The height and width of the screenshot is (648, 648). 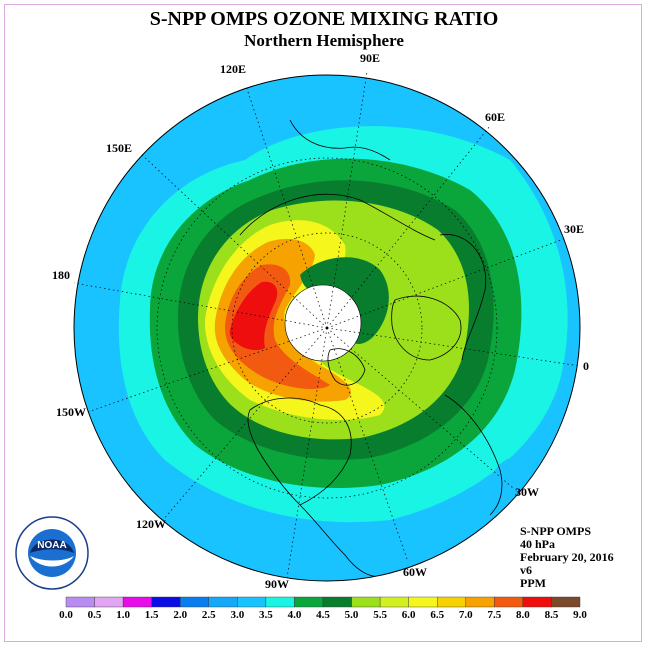 What do you see at coordinates (61, 275) in the screenshot?
I see `lon-label-180: 180` at bounding box center [61, 275].